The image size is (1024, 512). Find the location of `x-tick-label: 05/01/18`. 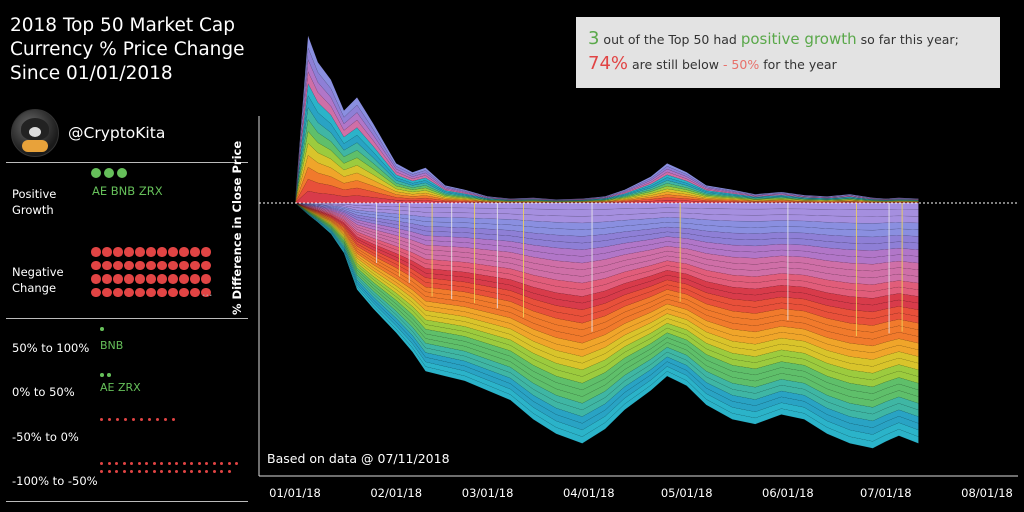

x-tick-label: 05/01/18 is located at coordinates (686, 493).